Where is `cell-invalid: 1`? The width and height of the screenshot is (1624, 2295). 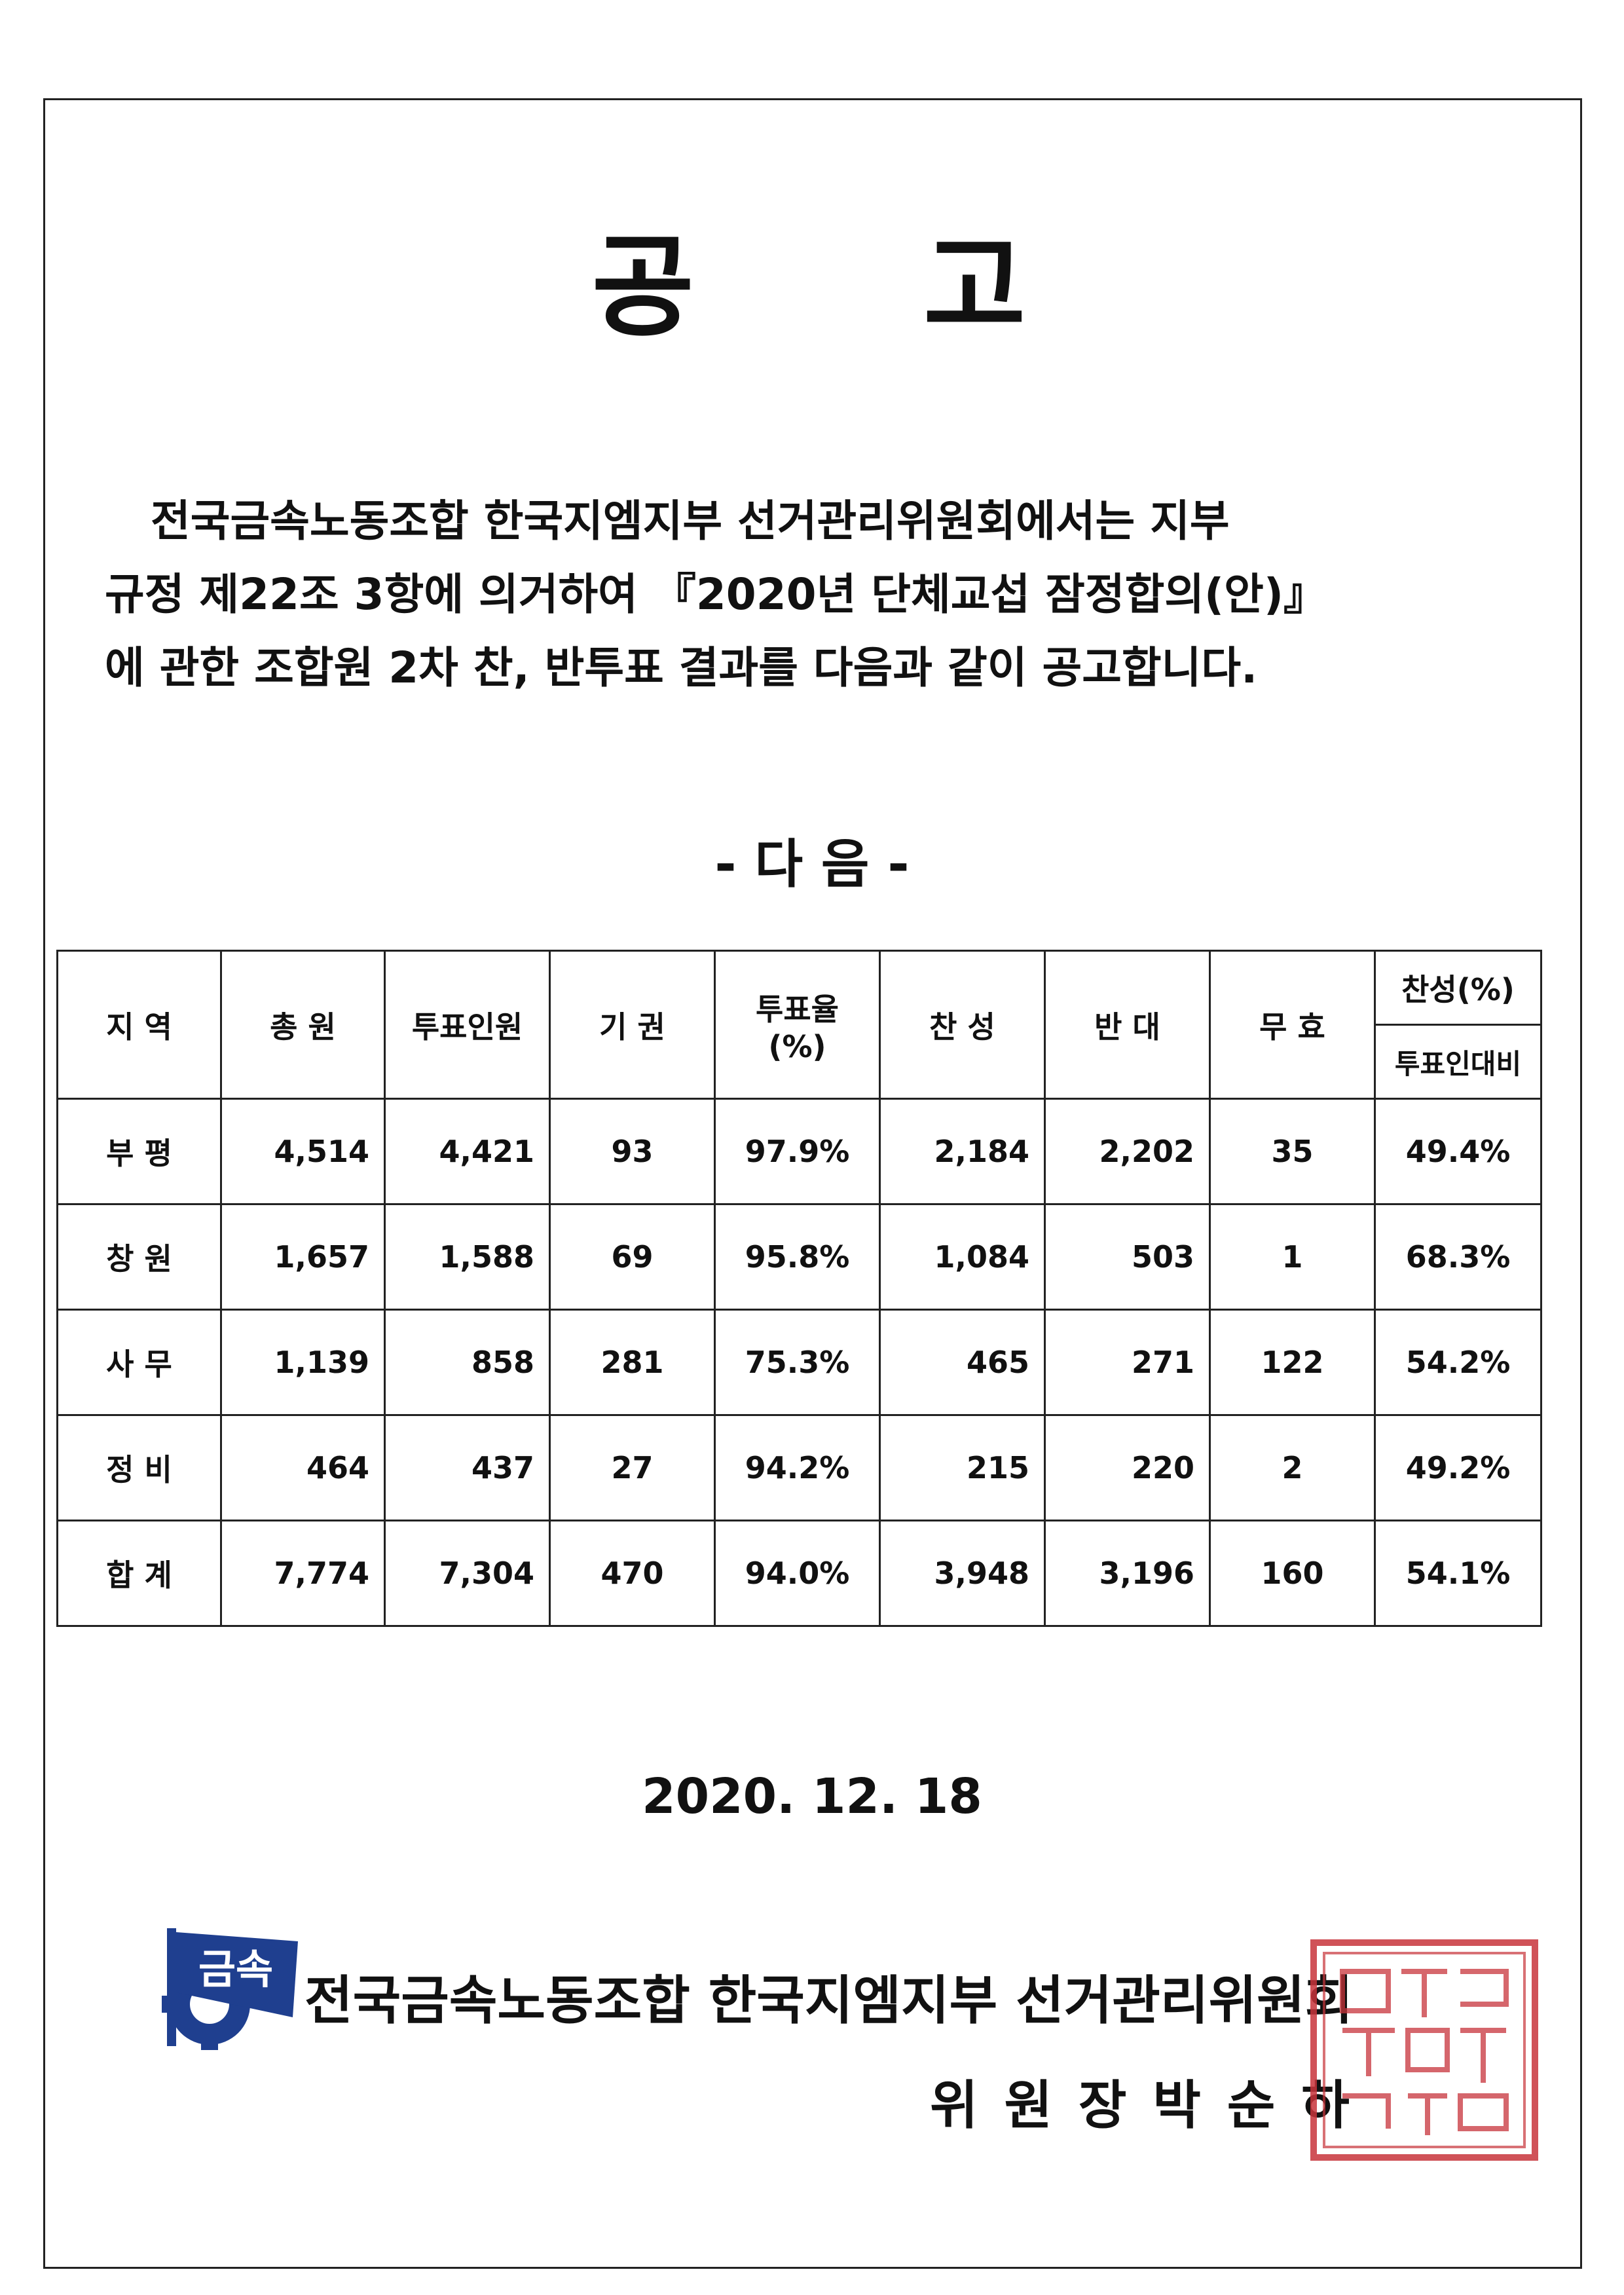
cell-invalid: 1 is located at coordinates (1292, 1257).